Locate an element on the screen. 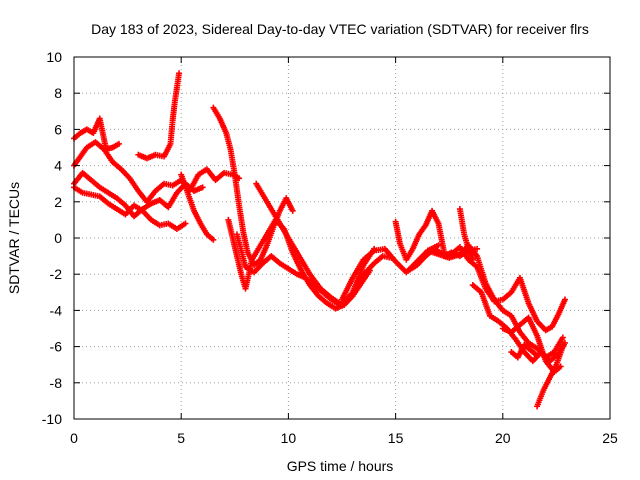 The height and width of the screenshot is (480, 640). x-tick-label-4: 20 is located at coordinates (503, 438).